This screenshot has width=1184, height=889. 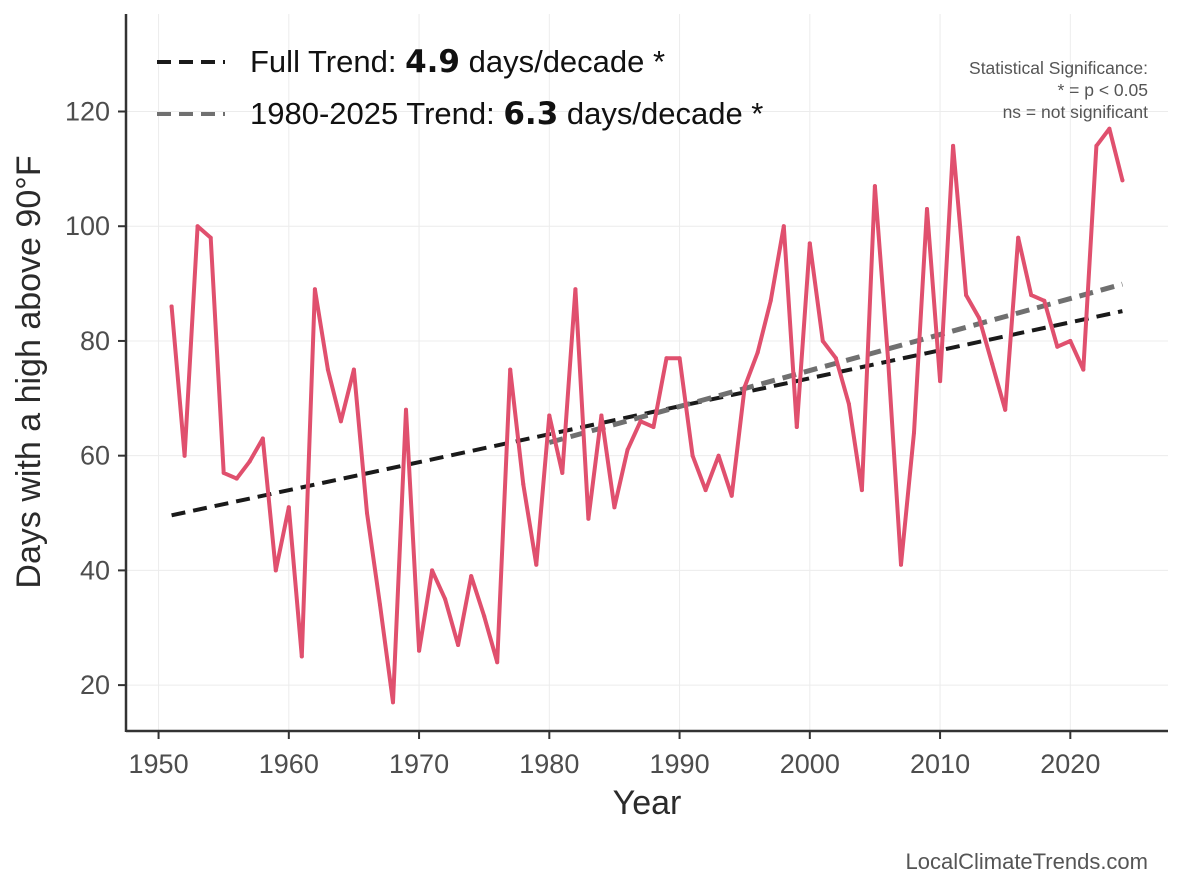 I want to click on x-axis-ticks: 1950 1960 1970 1980 1990 2000 2010 2020, so click(x=614, y=755).